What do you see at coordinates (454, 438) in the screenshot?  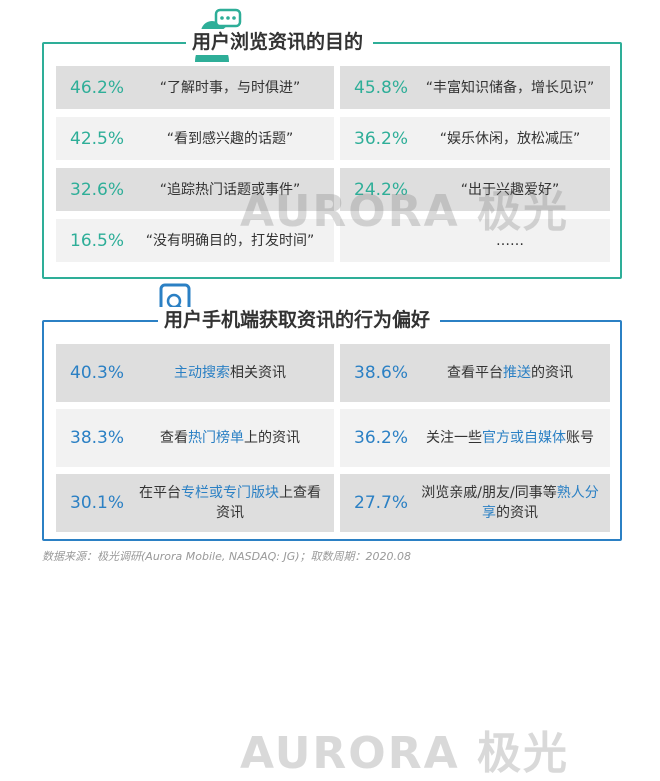 I see `label-text: 关注一些` at bounding box center [454, 438].